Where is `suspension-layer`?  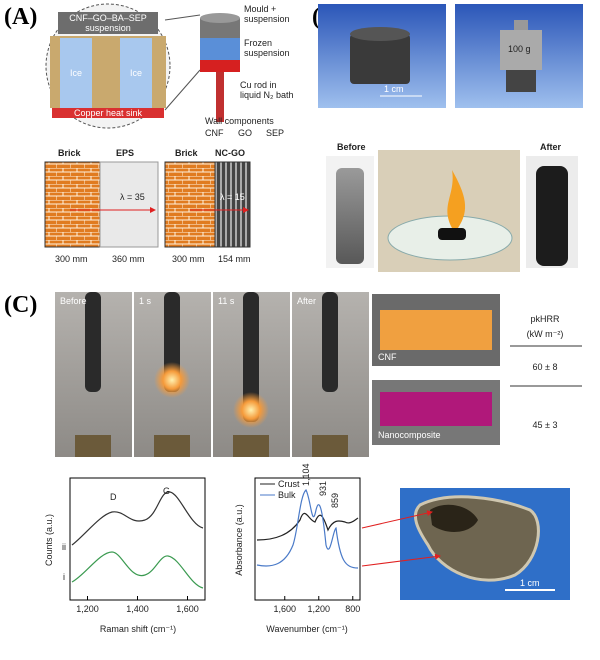
suspension-layer is located at coordinates (108, 23).